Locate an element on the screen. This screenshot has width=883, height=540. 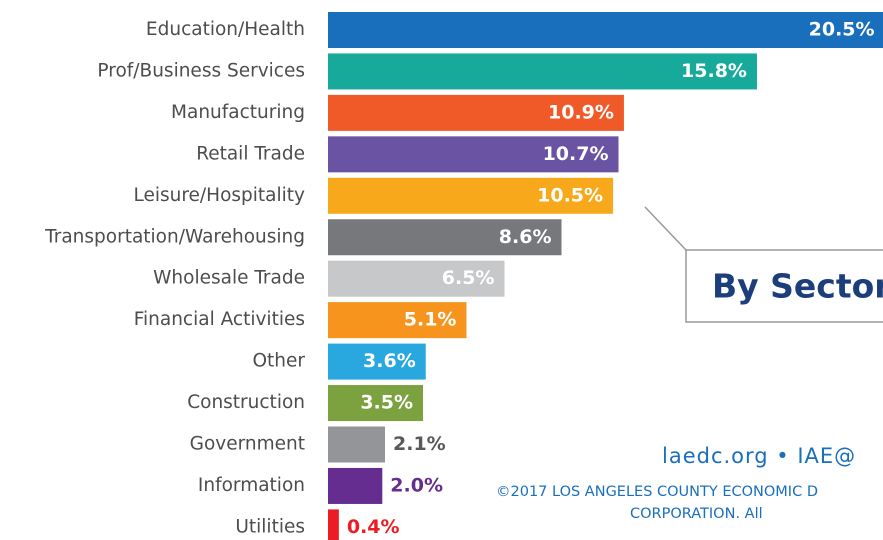
footer-link: laedc.org • IAE@ is located at coordinates (759, 456).